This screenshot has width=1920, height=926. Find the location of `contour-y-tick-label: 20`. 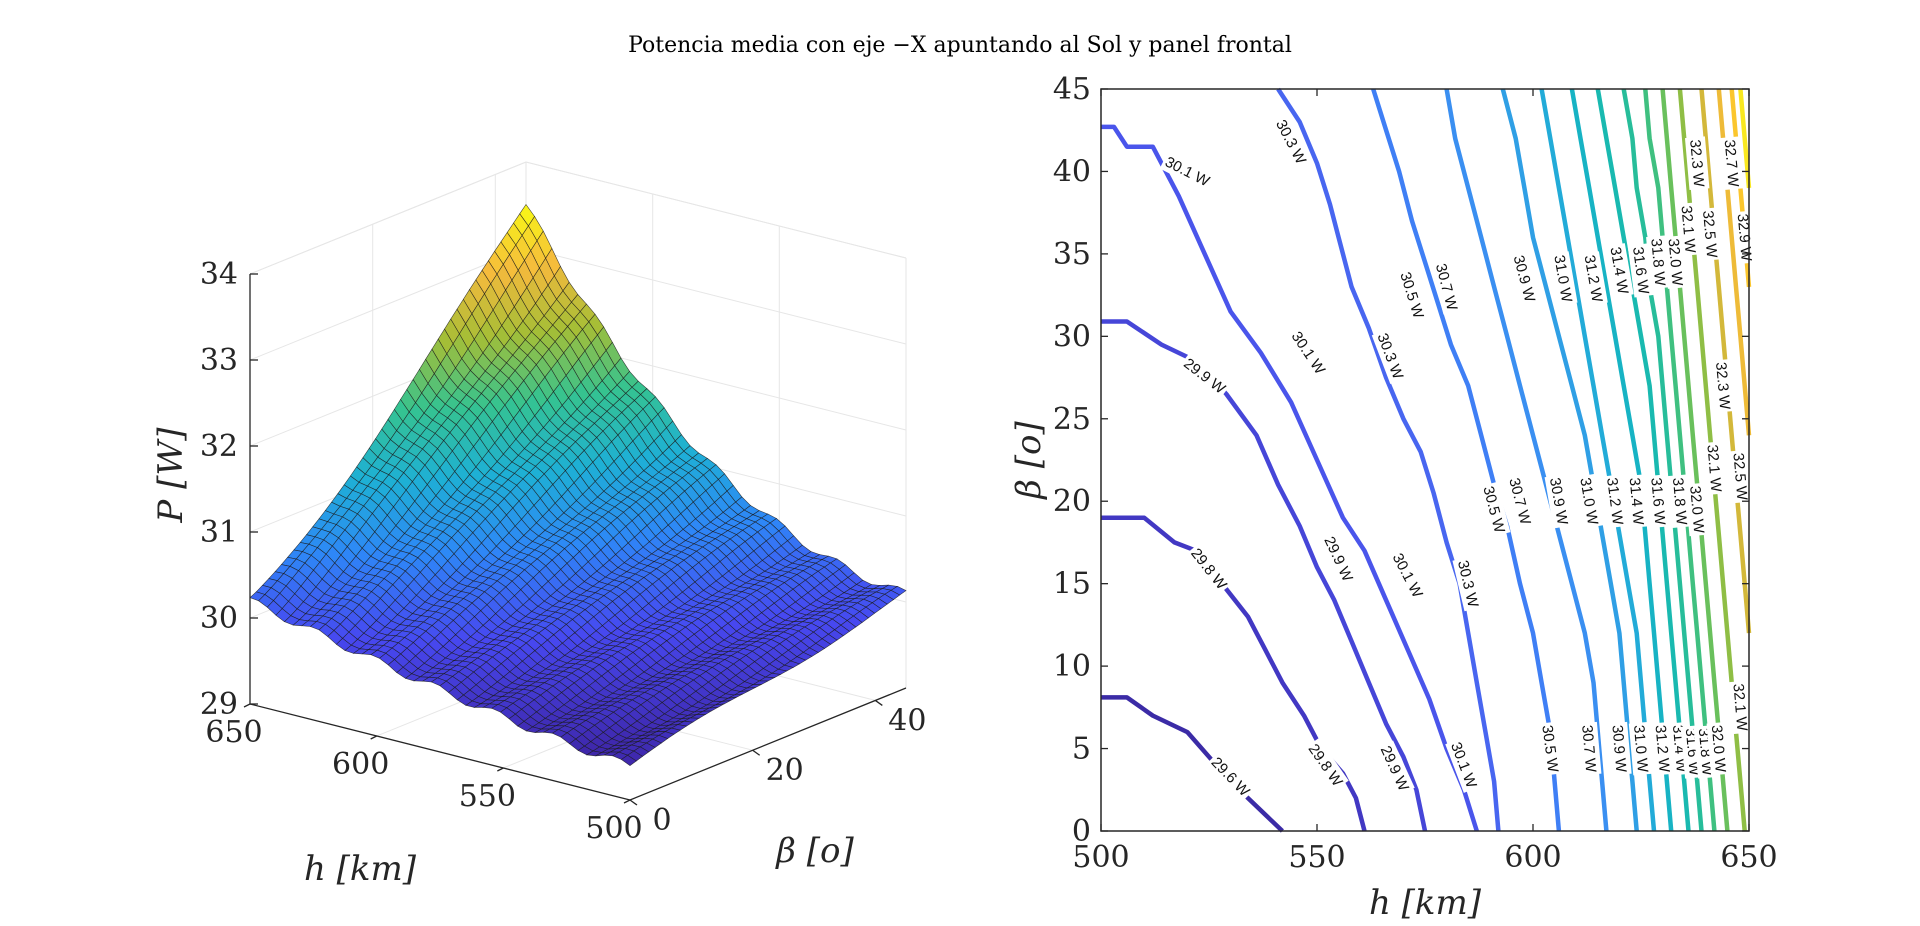

contour-y-tick-label: 20 is located at coordinates (1072, 501).